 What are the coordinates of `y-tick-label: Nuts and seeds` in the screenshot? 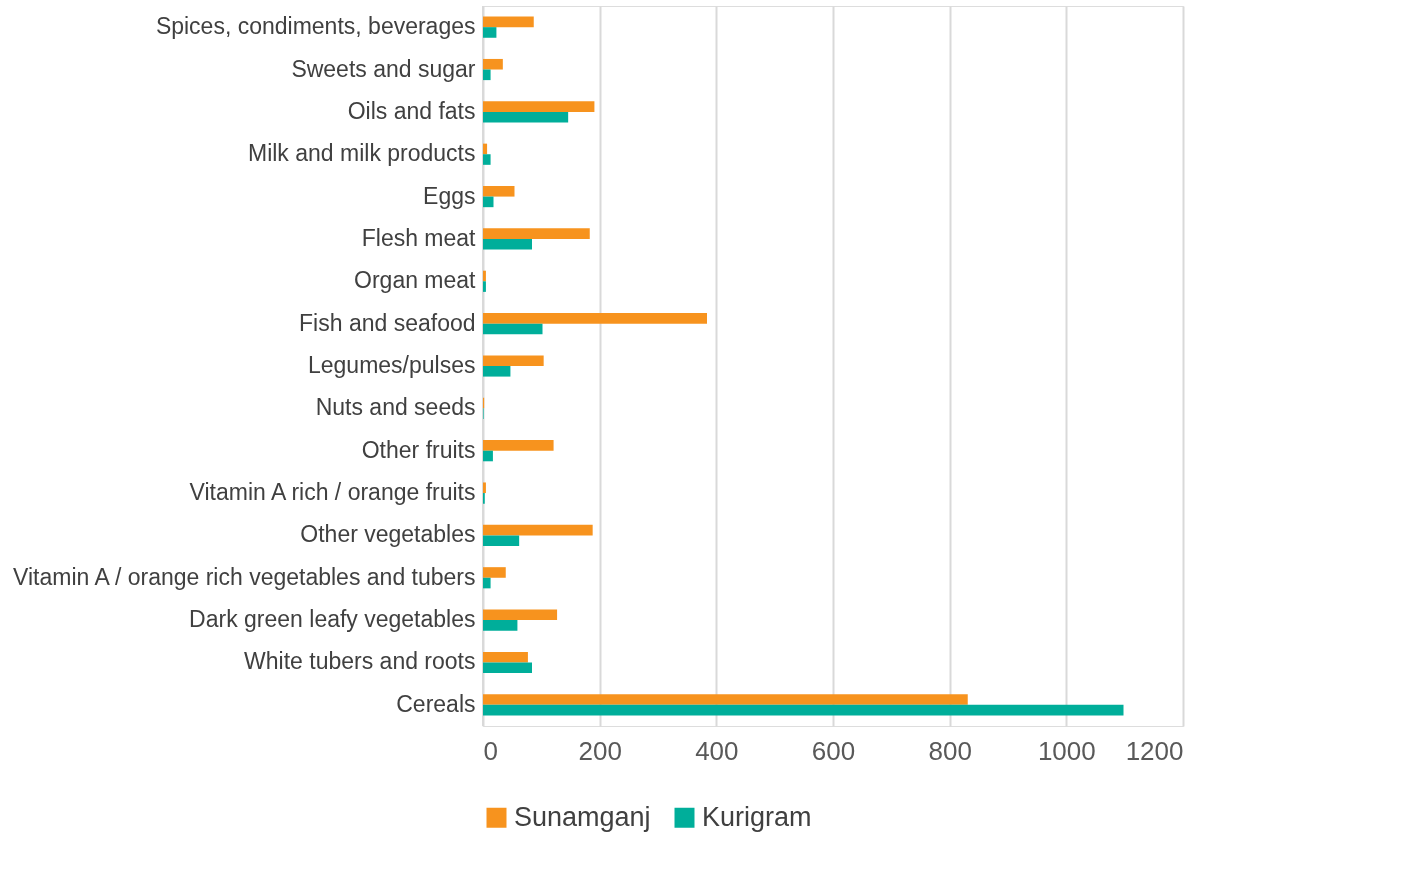 It's located at (395, 407).